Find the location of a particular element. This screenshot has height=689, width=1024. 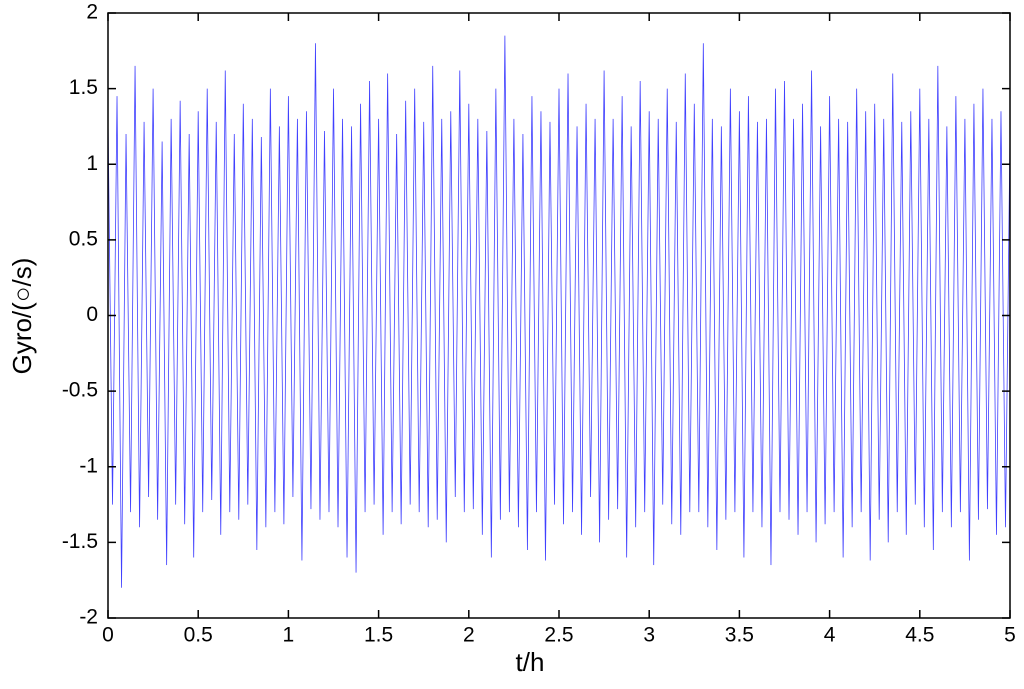

x-tick-label: 1.5 is located at coordinates (378, 635).